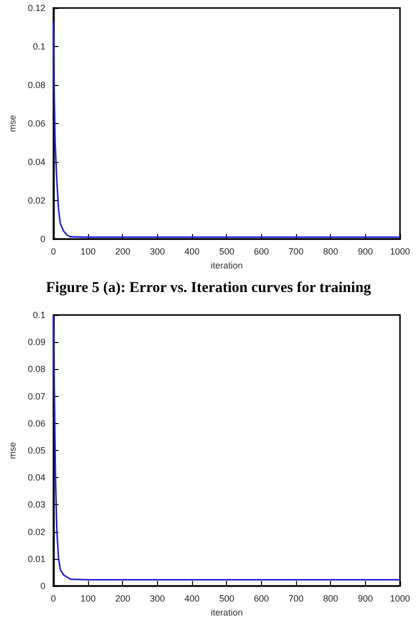  What do you see at coordinates (37, 505) in the screenshot?
I see `y-tick-label: 0.03` at bounding box center [37, 505].